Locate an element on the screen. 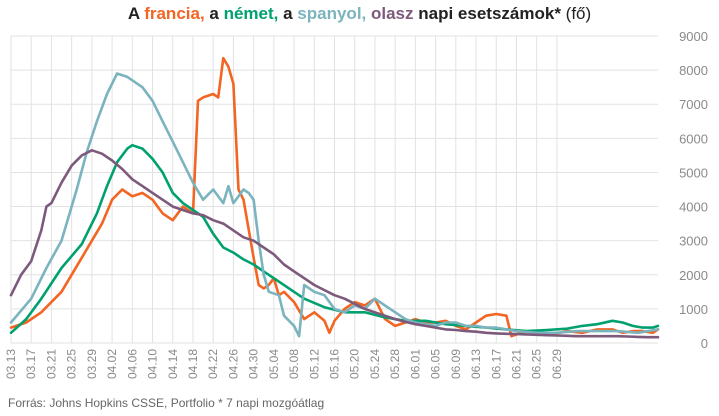  x-tick-label: 03.13 is located at coordinates (11, 364).